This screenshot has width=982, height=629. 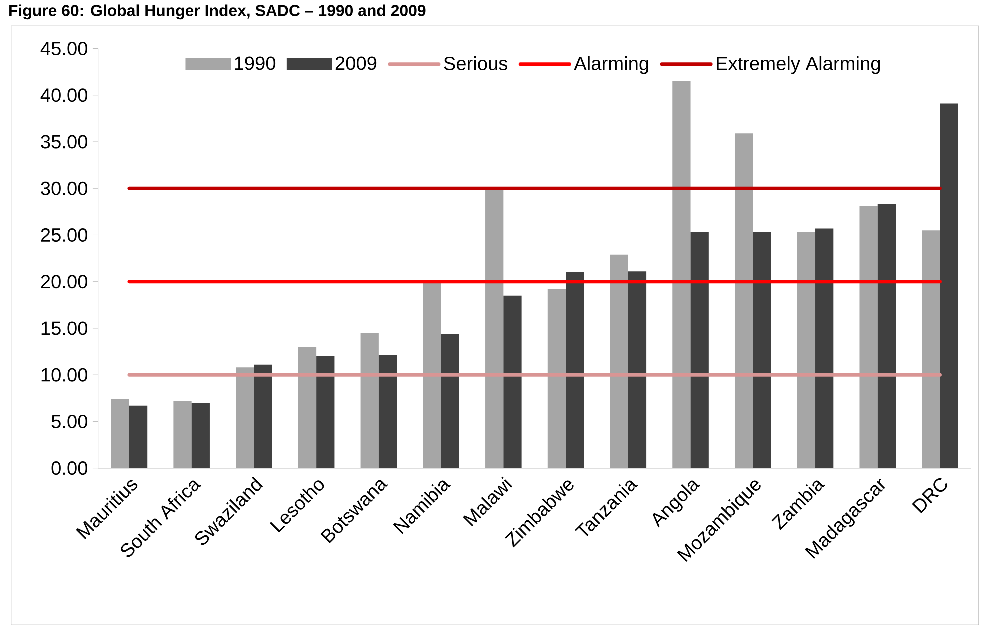 I want to click on y-tick-label: 35.00, so click(x=64, y=142).